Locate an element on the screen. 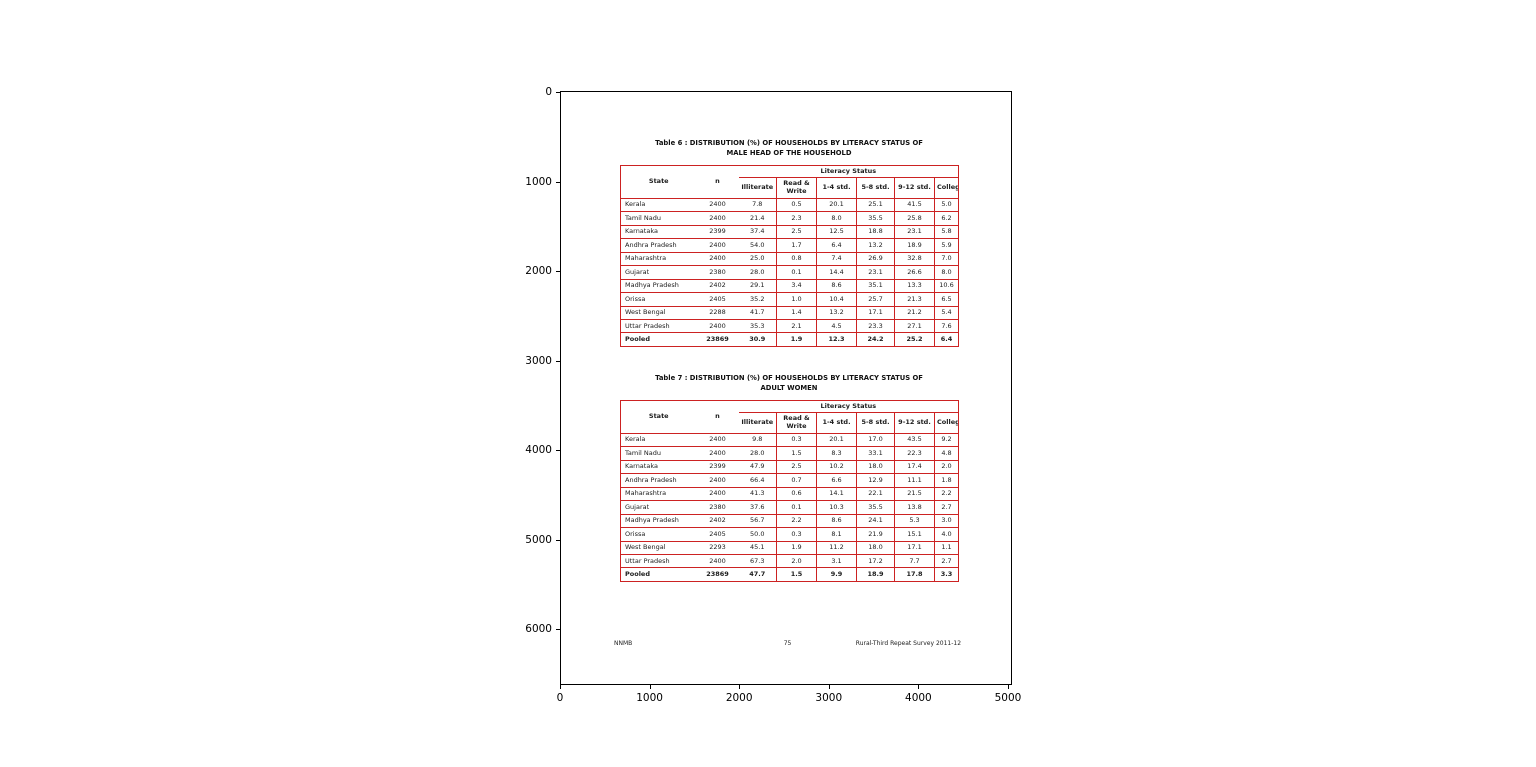 The width and height of the screenshot is (1536, 767). value-cell: 24.2 is located at coordinates (875, 339).